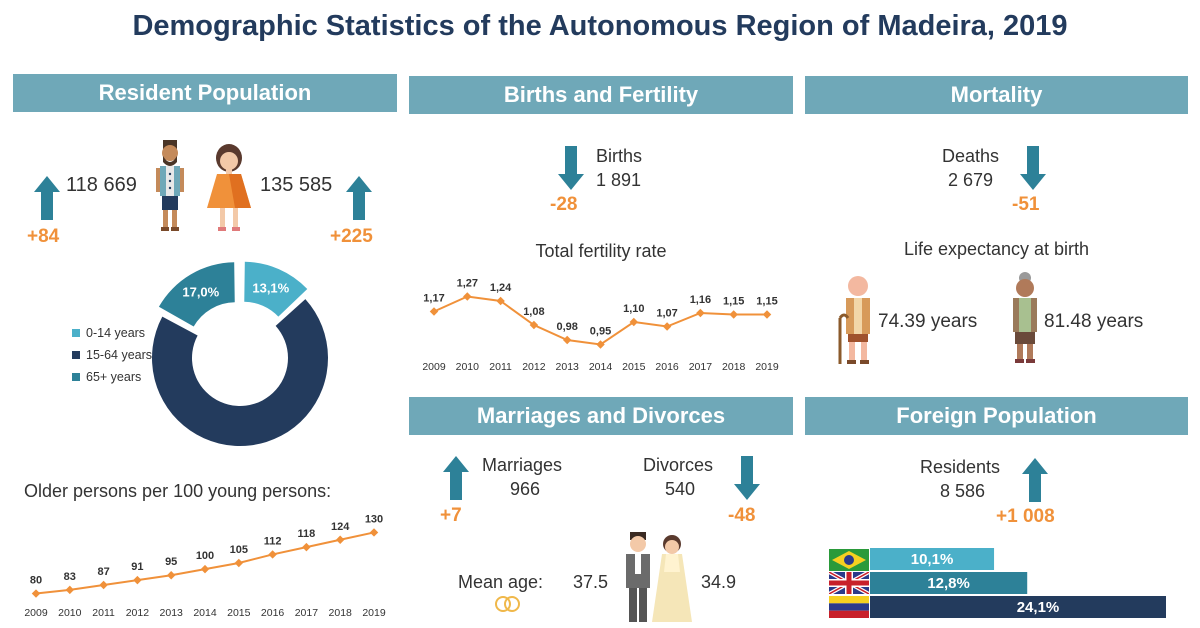 This screenshot has height=628, width=1200. Describe the element at coordinates (200, 292) in the screenshot. I see `donut-slice-label: 17,0%` at that location.